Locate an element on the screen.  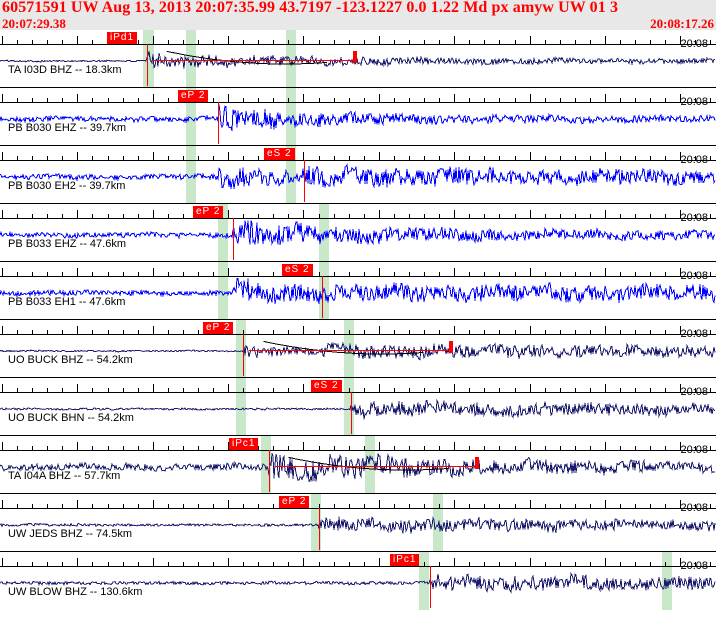
trace-panel: 20:08 eS 2 PB B030 EH2 -- 39.7km is located at coordinates (358, 175).